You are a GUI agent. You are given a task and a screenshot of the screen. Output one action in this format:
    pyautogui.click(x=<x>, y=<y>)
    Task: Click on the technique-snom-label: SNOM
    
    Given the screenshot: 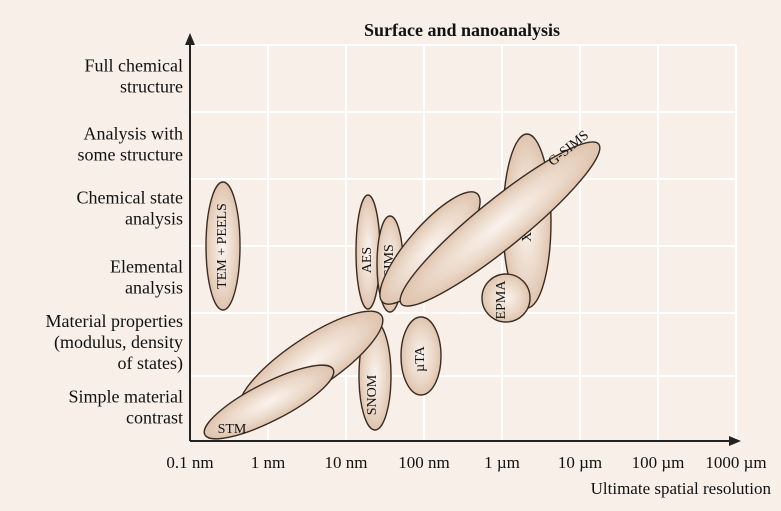 What is the action you would take?
    pyautogui.click(x=372, y=394)
    